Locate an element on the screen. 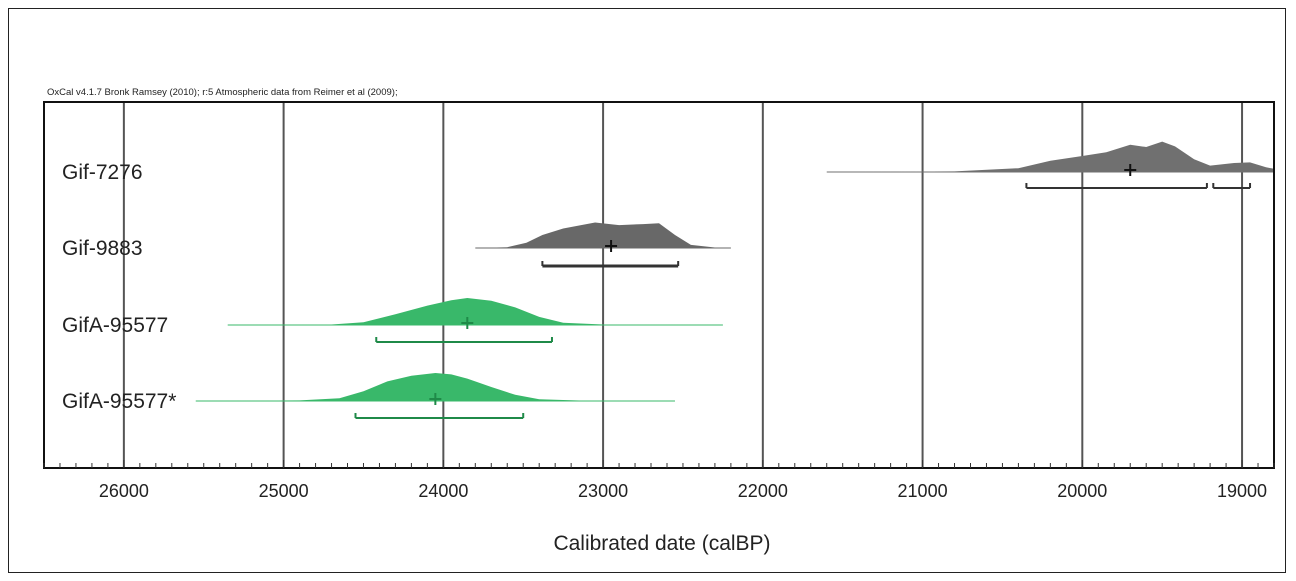 This screenshot has height=581, width=1296. x-tick-label: 19000 is located at coordinates (1242, 491).